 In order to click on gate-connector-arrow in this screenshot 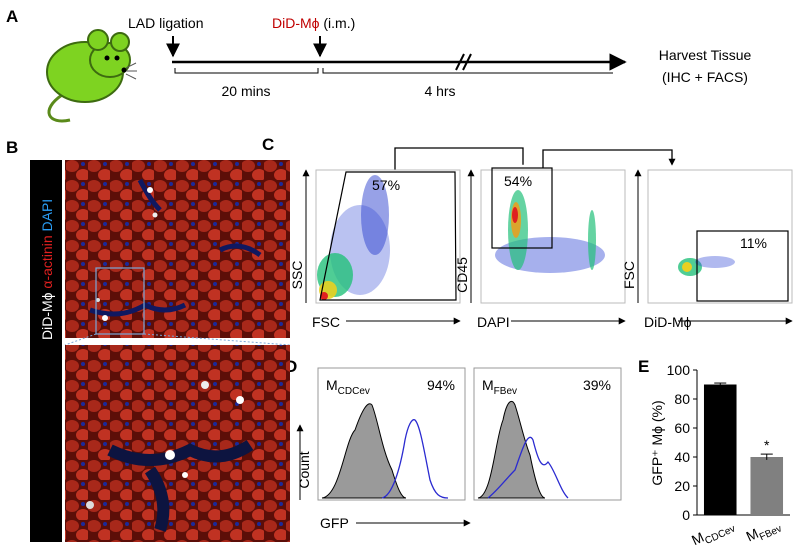, I will do `click(597, 161)`.